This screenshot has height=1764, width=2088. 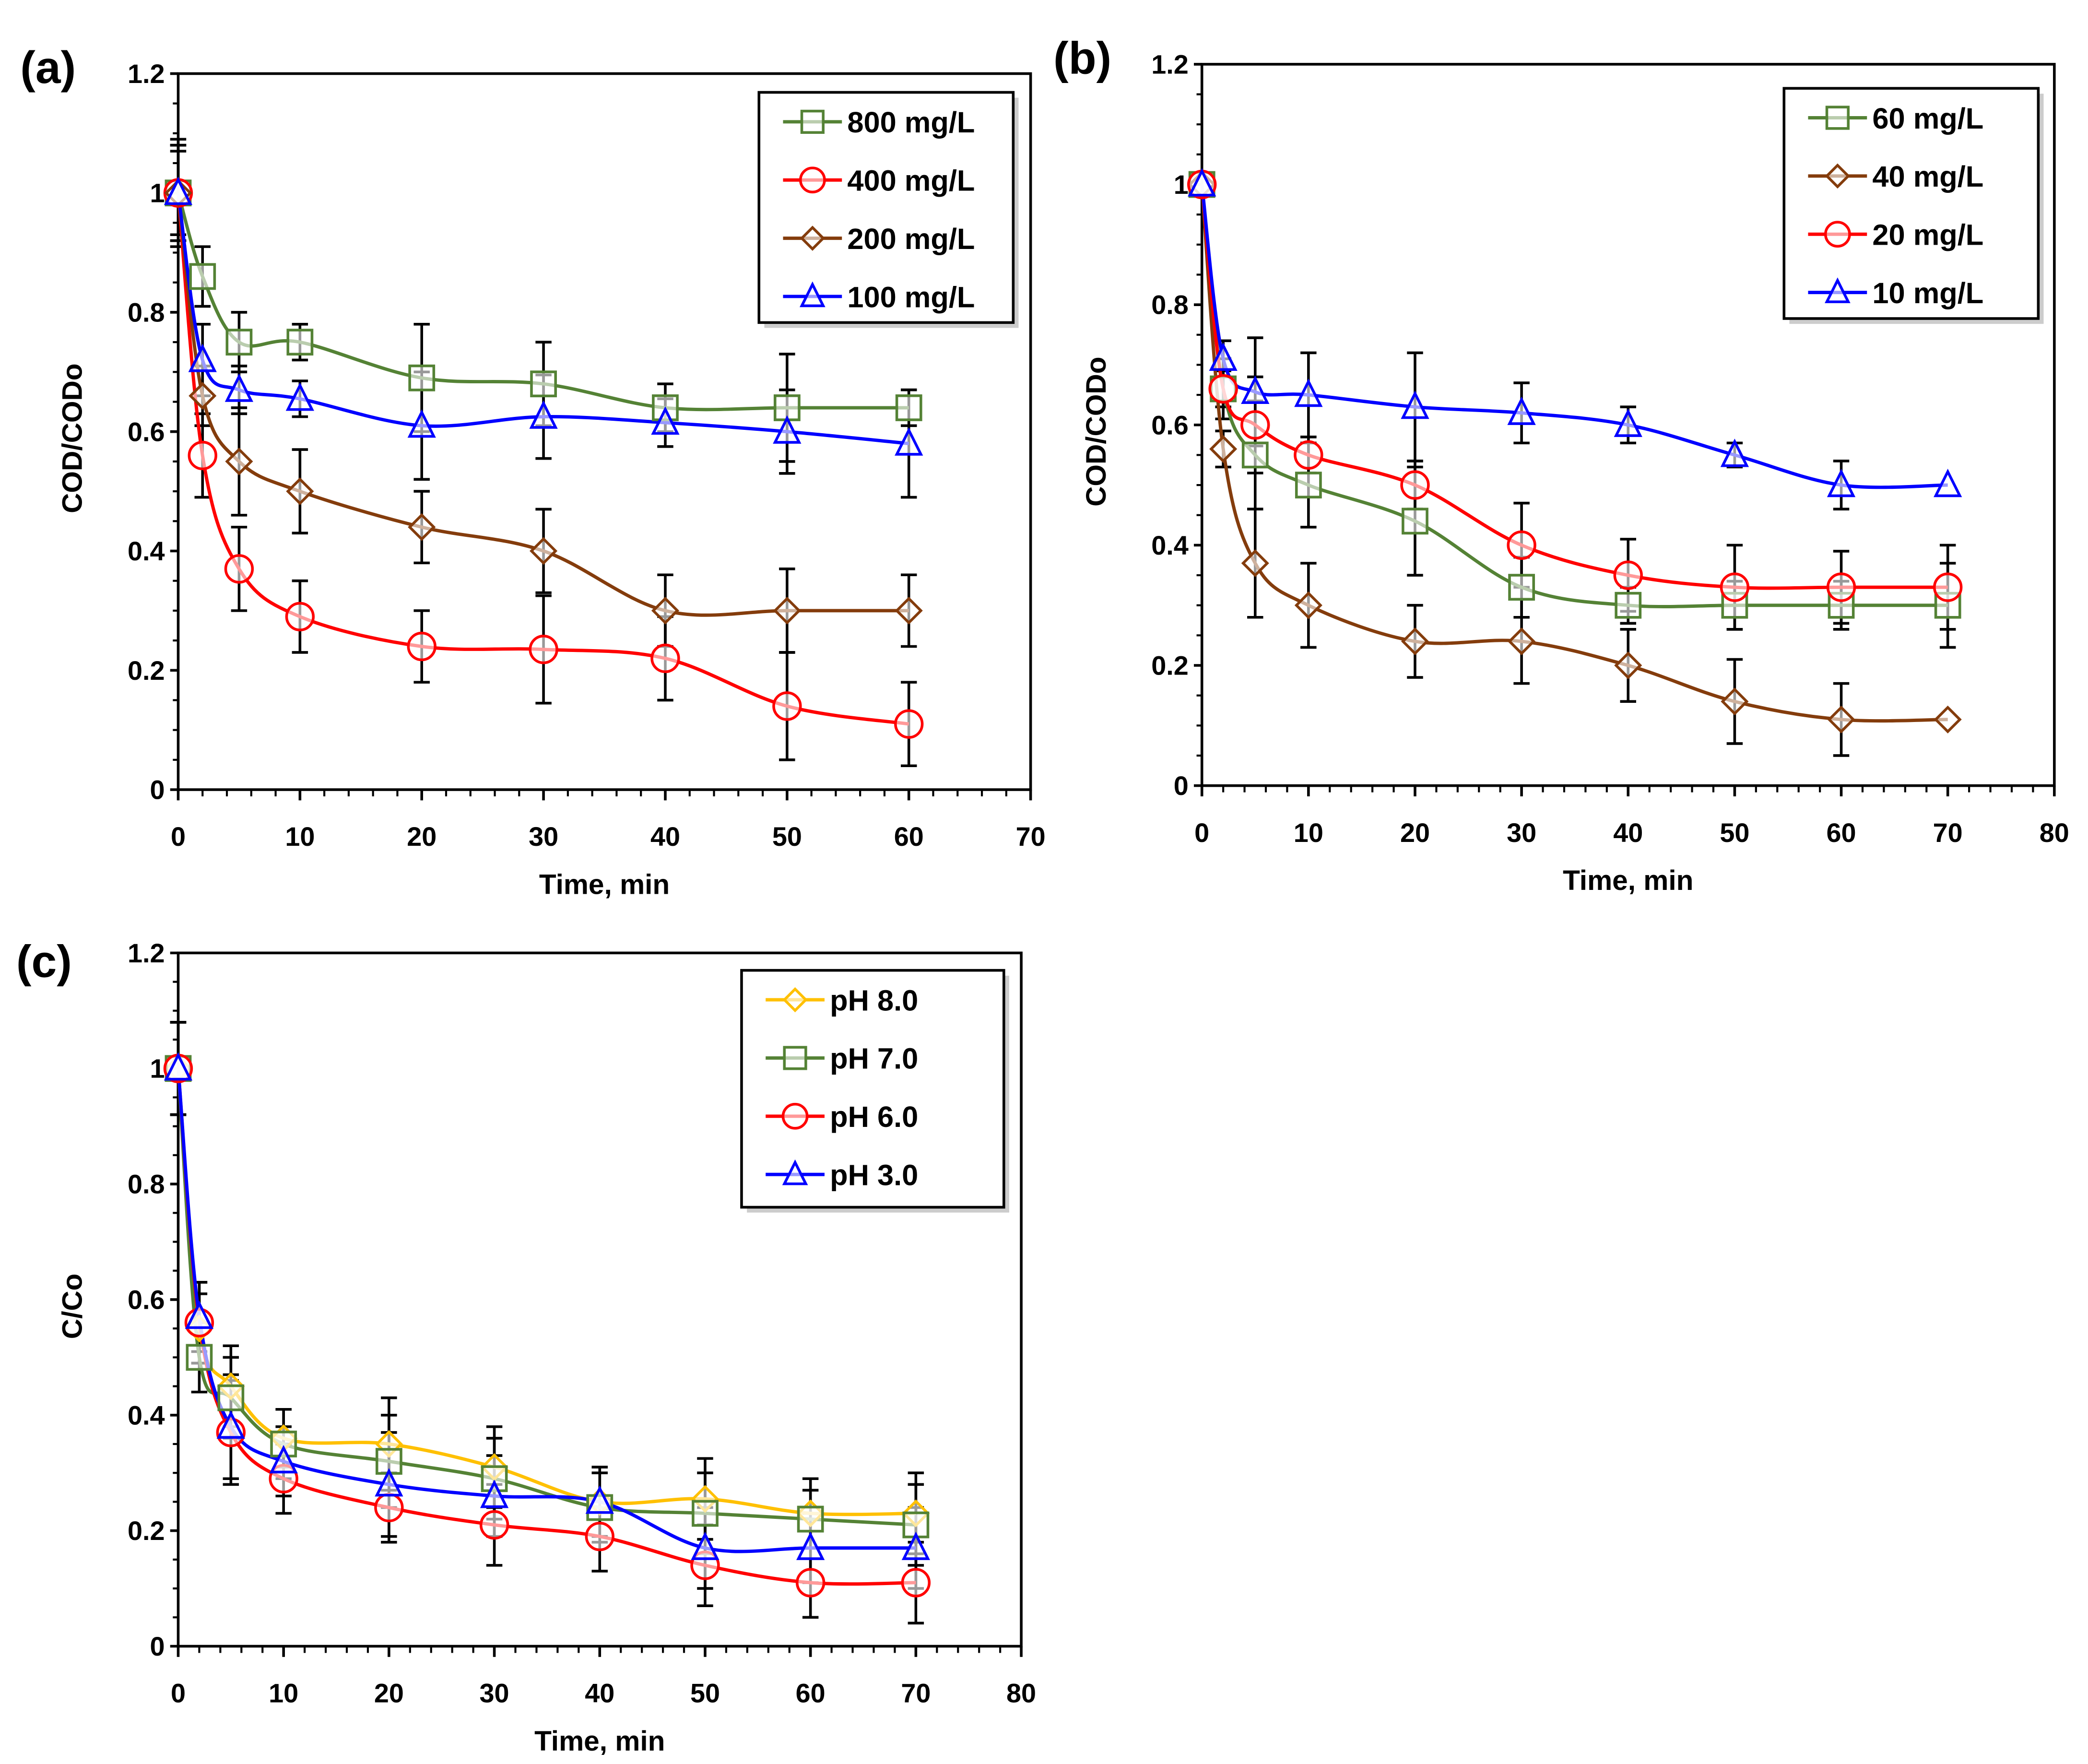 I want to click on x-tick-label: 0, so click(x=178, y=836).